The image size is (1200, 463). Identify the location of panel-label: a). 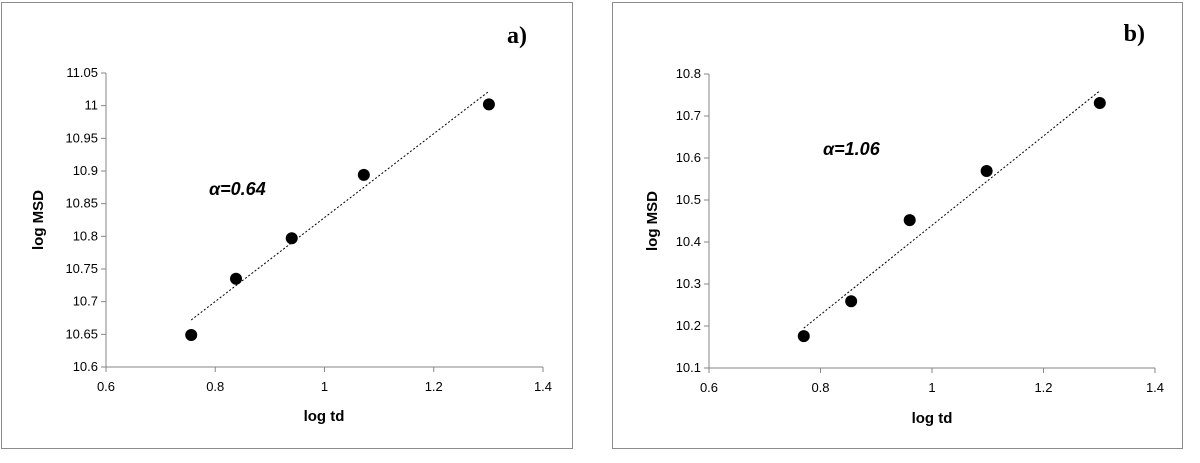
(517, 36).